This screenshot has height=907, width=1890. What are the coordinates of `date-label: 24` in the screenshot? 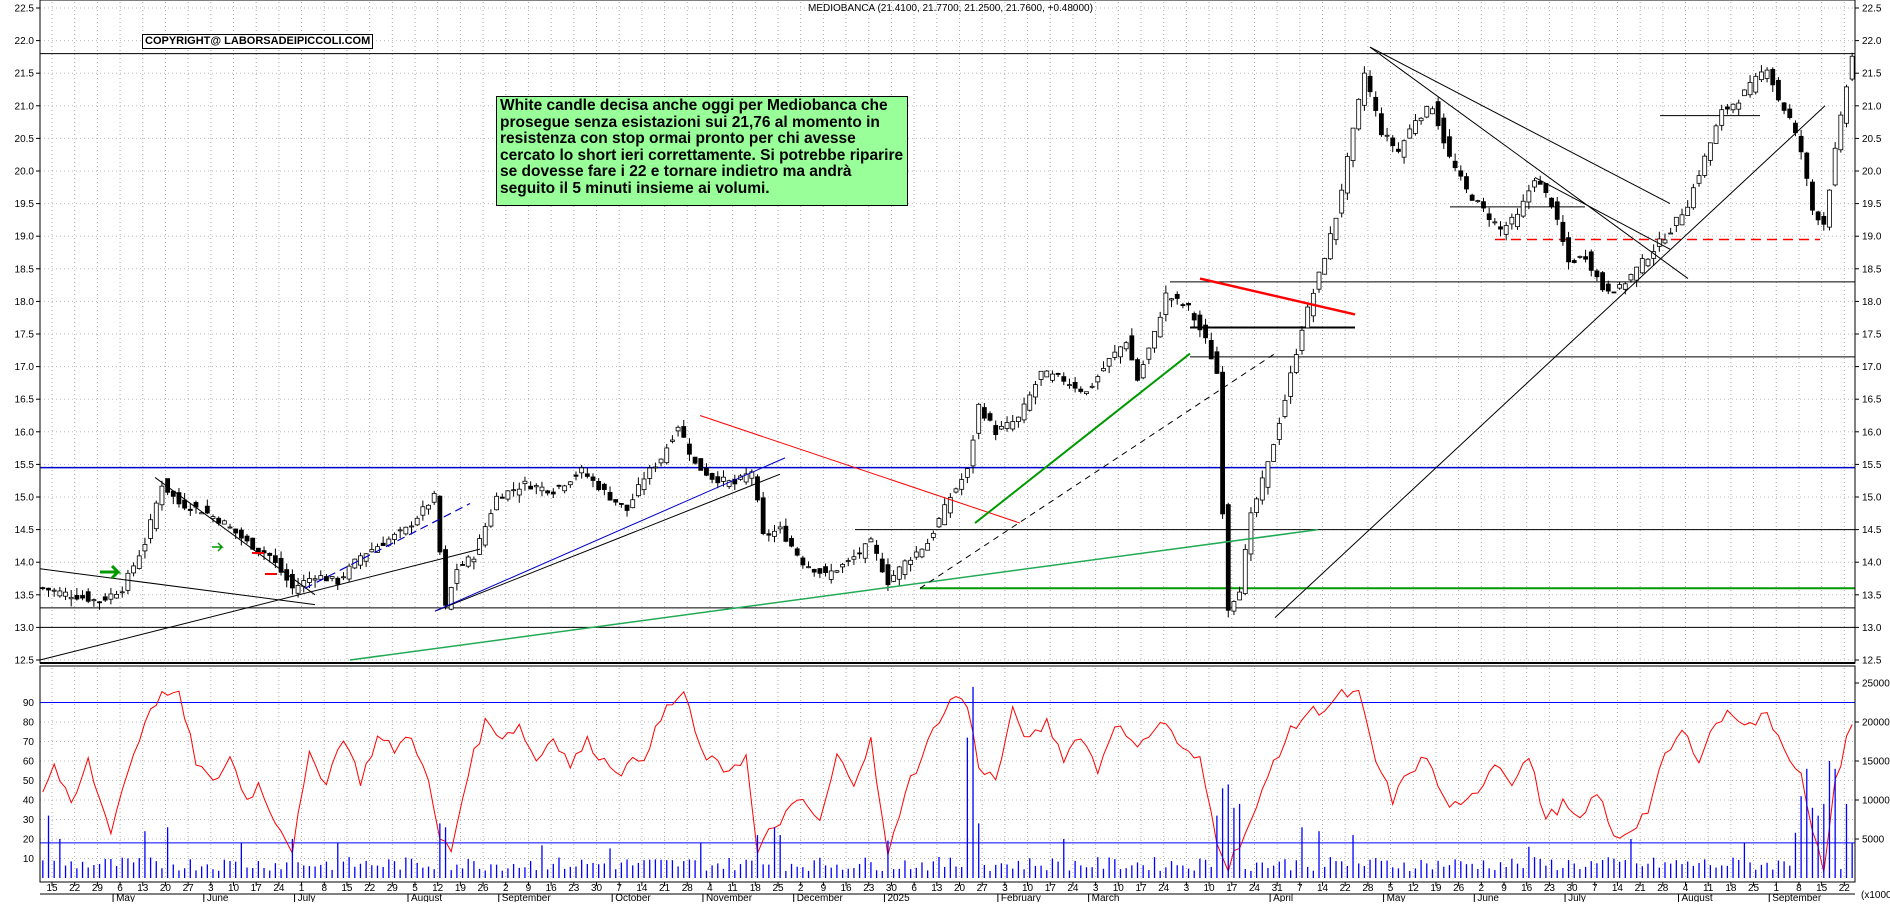 It's located at (1255, 888).